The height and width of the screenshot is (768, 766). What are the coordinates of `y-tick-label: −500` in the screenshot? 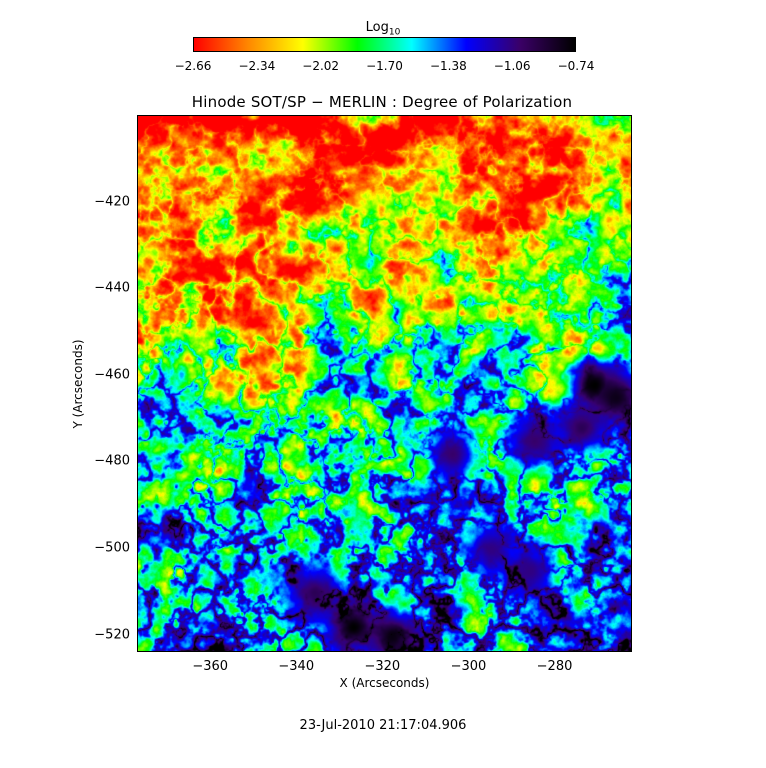 It's located at (112, 548).